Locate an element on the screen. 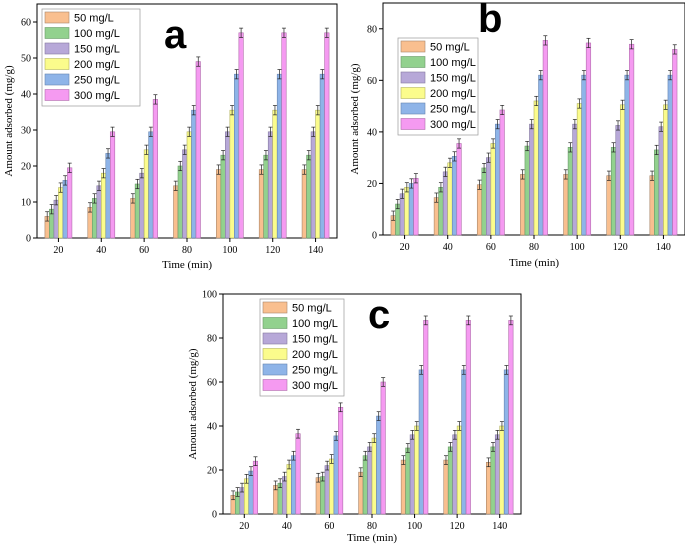  y-tick-label: 30 is located at coordinates (26, 131).